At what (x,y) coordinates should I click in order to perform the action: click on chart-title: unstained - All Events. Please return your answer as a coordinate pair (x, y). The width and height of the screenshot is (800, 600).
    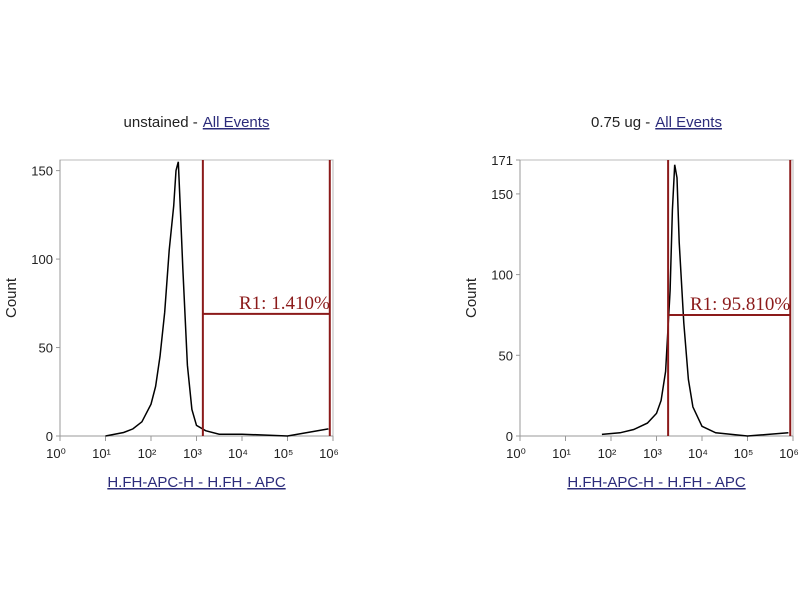
    Looking at the image, I should click on (197, 122).